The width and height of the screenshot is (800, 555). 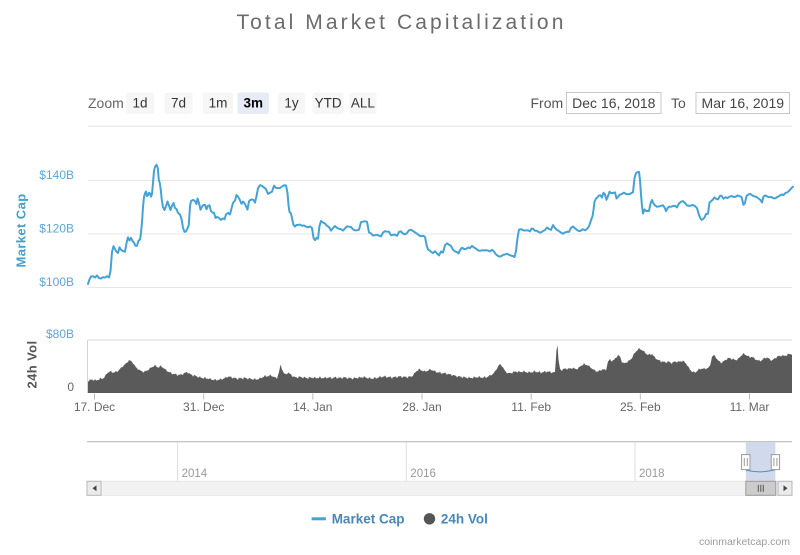 What do you see at coordinates (106, 103) in the screenshot?
I see `svg-text: Zoom` at bounding box center [106, 103].